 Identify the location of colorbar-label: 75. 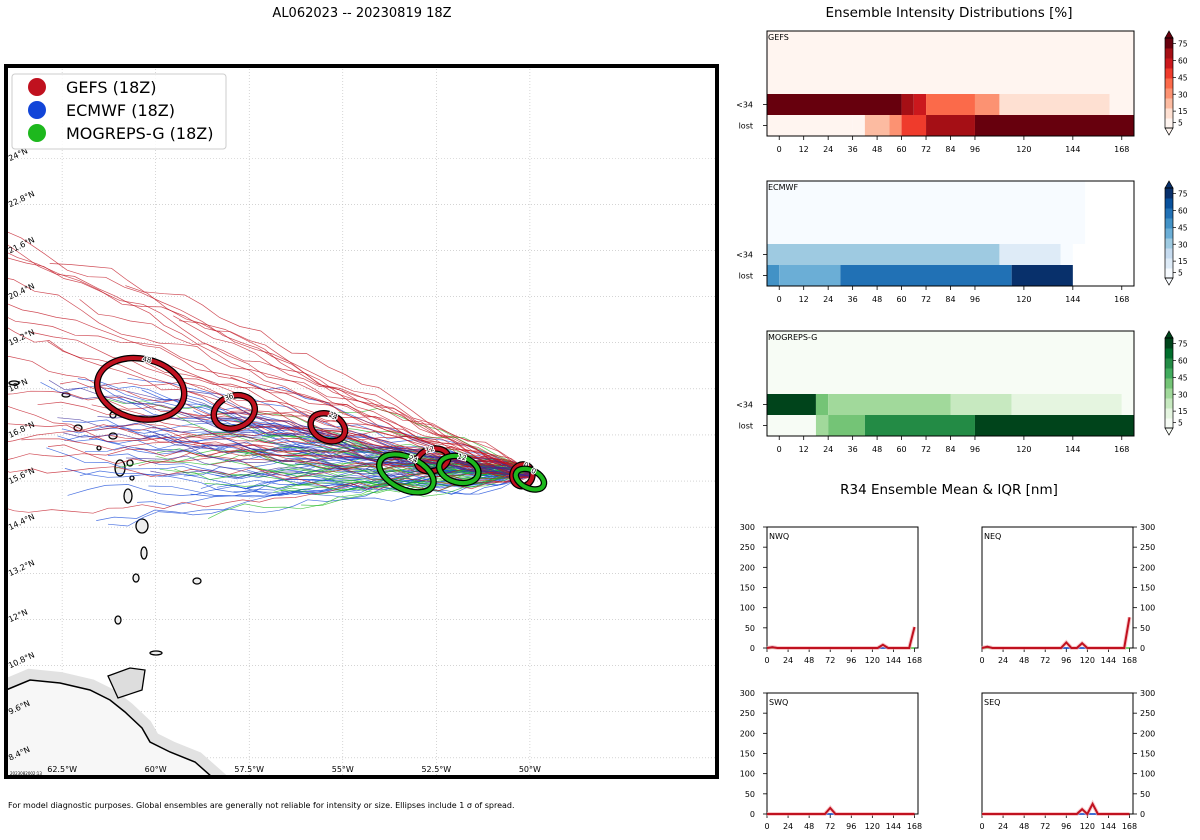
(1183, 44).